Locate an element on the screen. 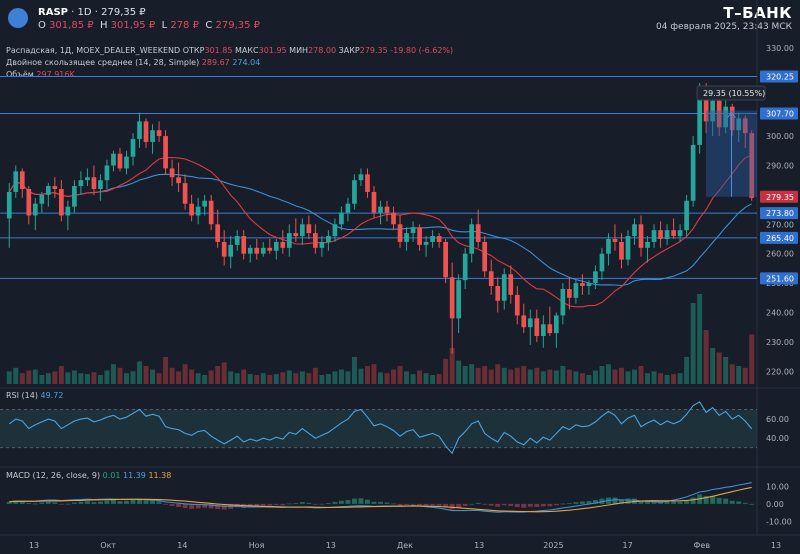  macd-legend: MACD (12, 26, close, 9) 0.01 11.39 11.38 is located at coordinates (88, 475).